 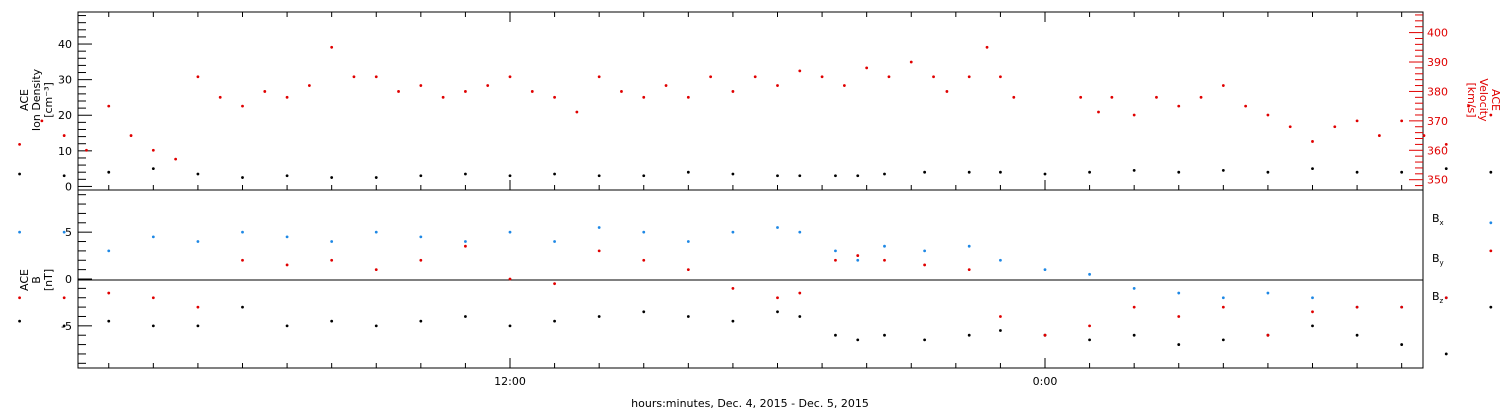 I want to click on b-tick-label: 0, so click(x=68, y=279).